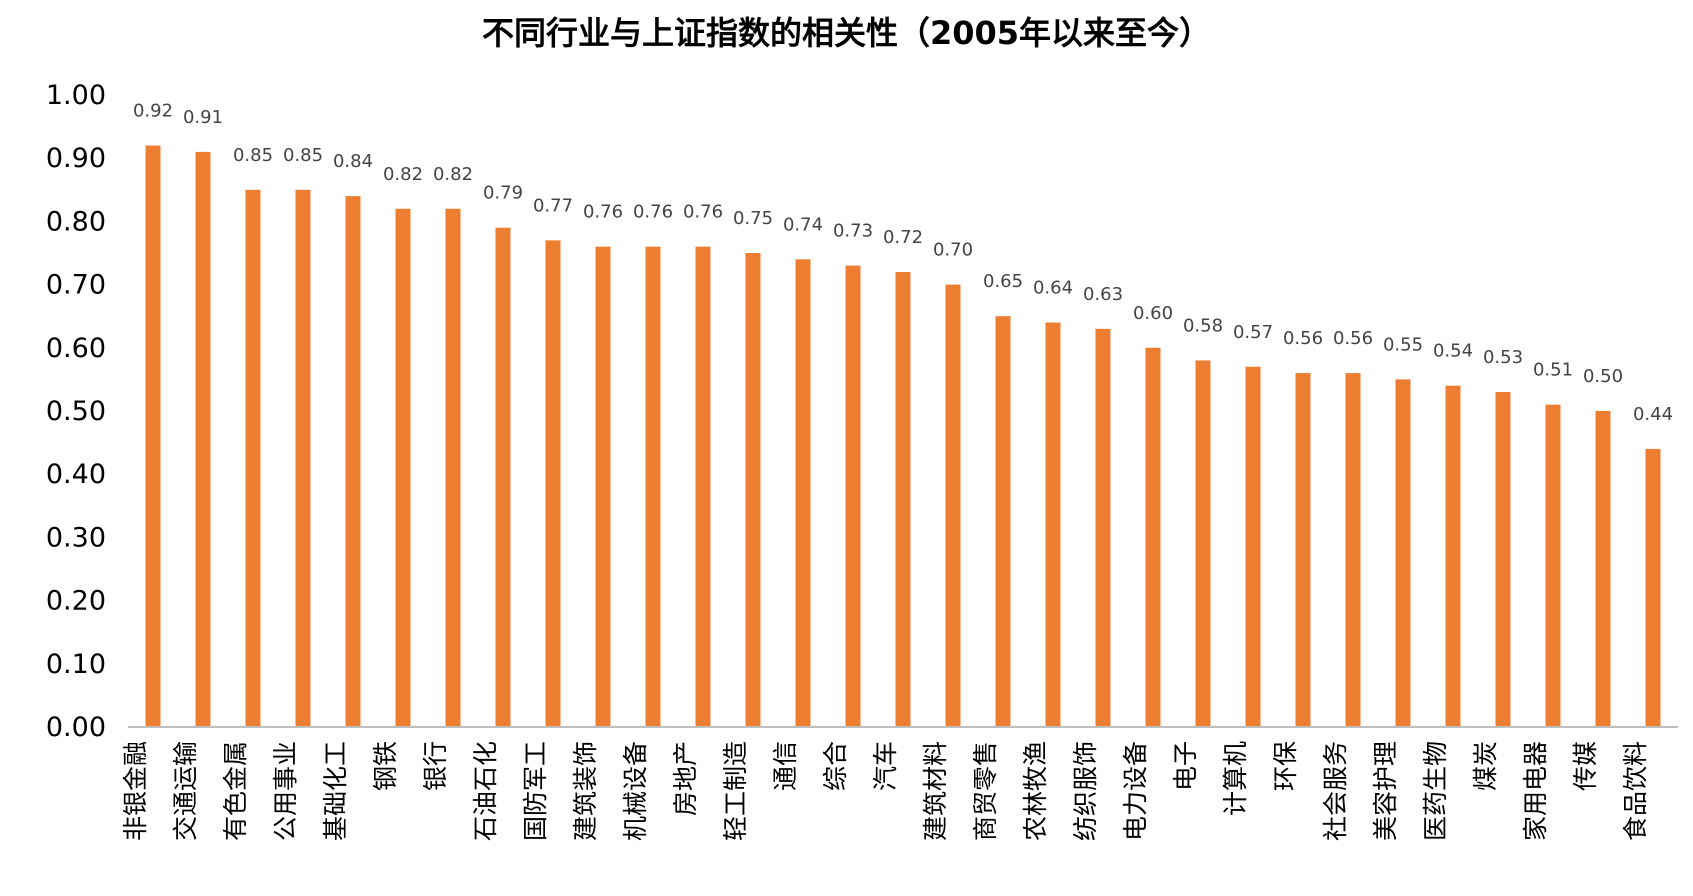  I want to click on y-tick-label: 0.40, so click(76, 474).